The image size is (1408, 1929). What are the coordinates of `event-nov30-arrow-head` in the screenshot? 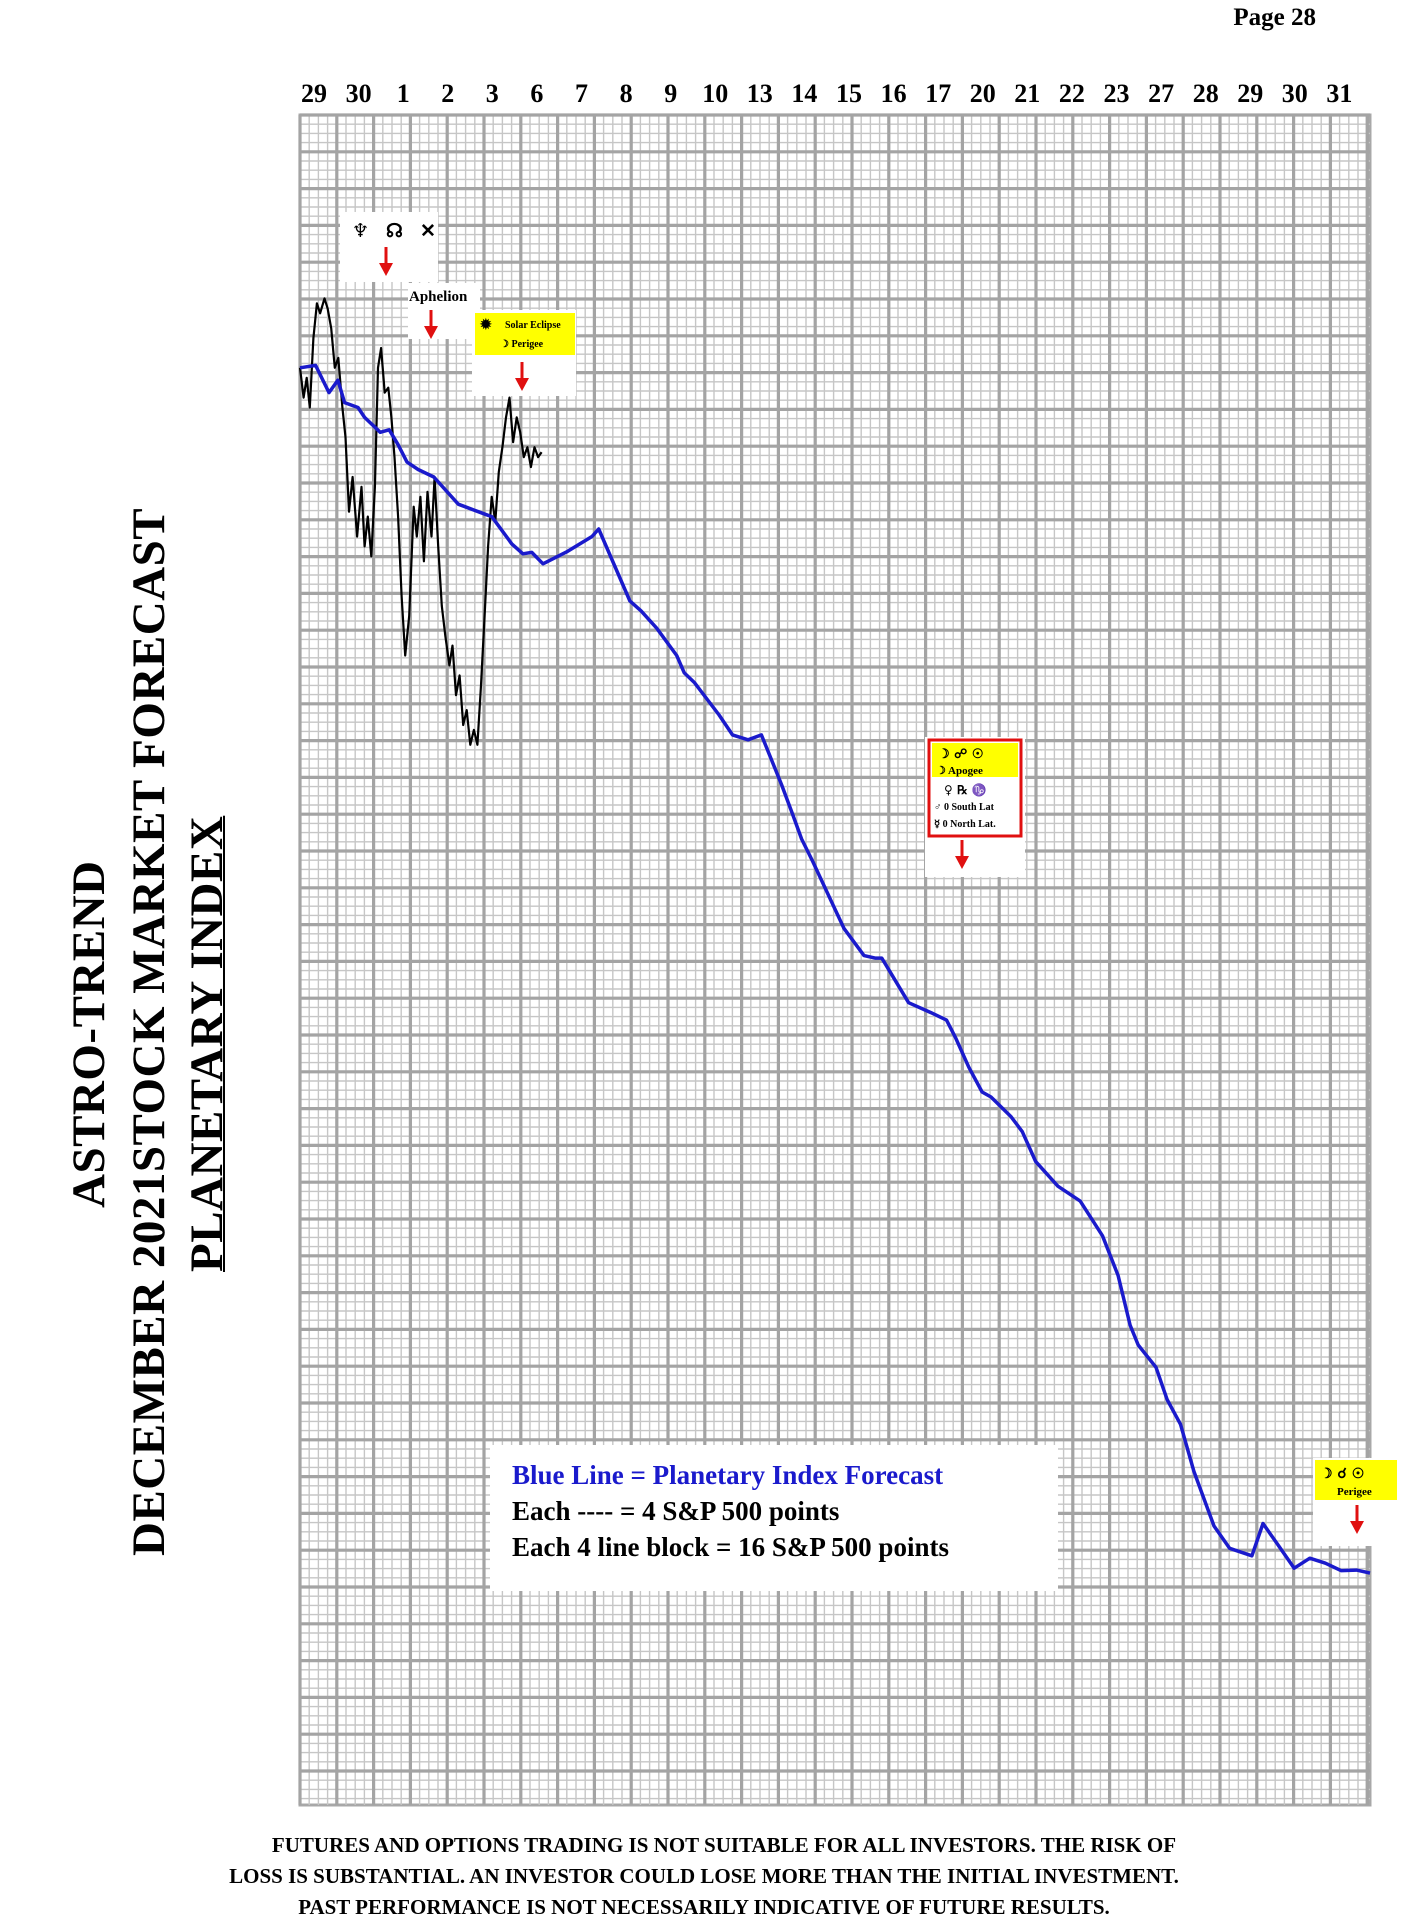 It's located at (386, 269).